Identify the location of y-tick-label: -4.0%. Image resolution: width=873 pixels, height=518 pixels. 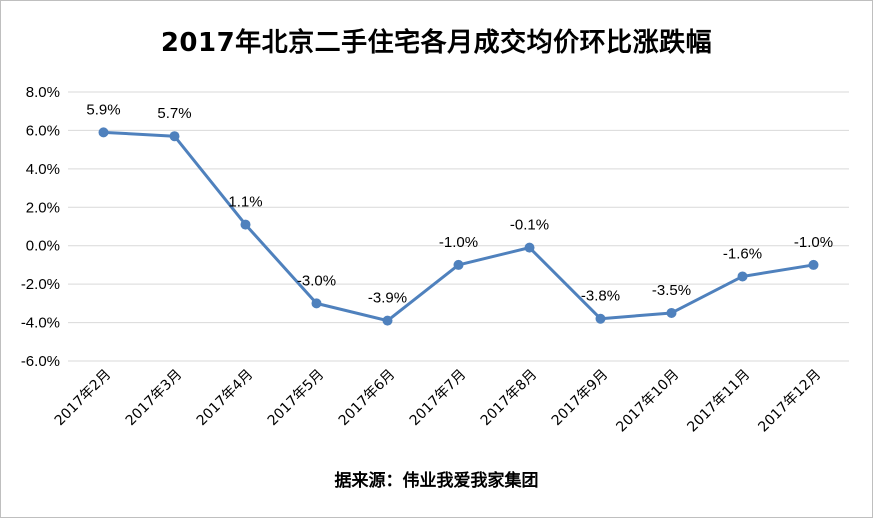
(40, 323).